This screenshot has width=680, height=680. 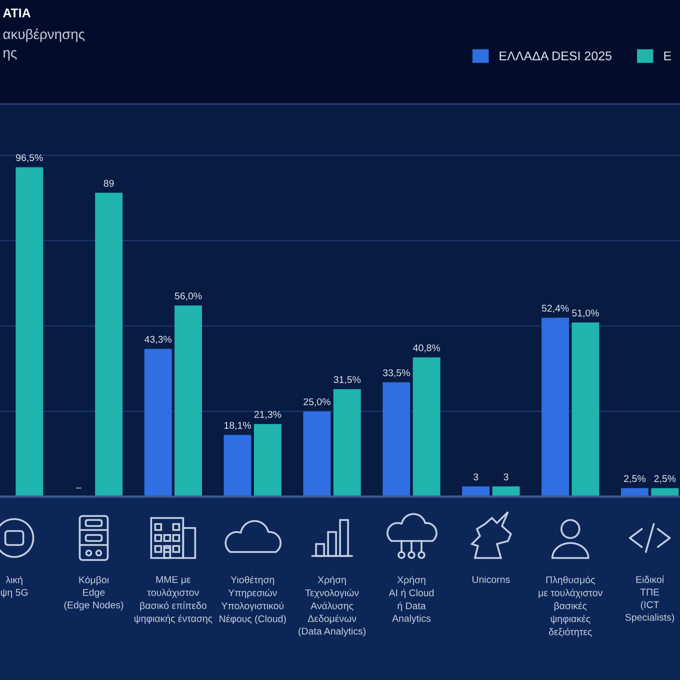 I want to click on data-label: 40,8%, so click(x=426, y=348).